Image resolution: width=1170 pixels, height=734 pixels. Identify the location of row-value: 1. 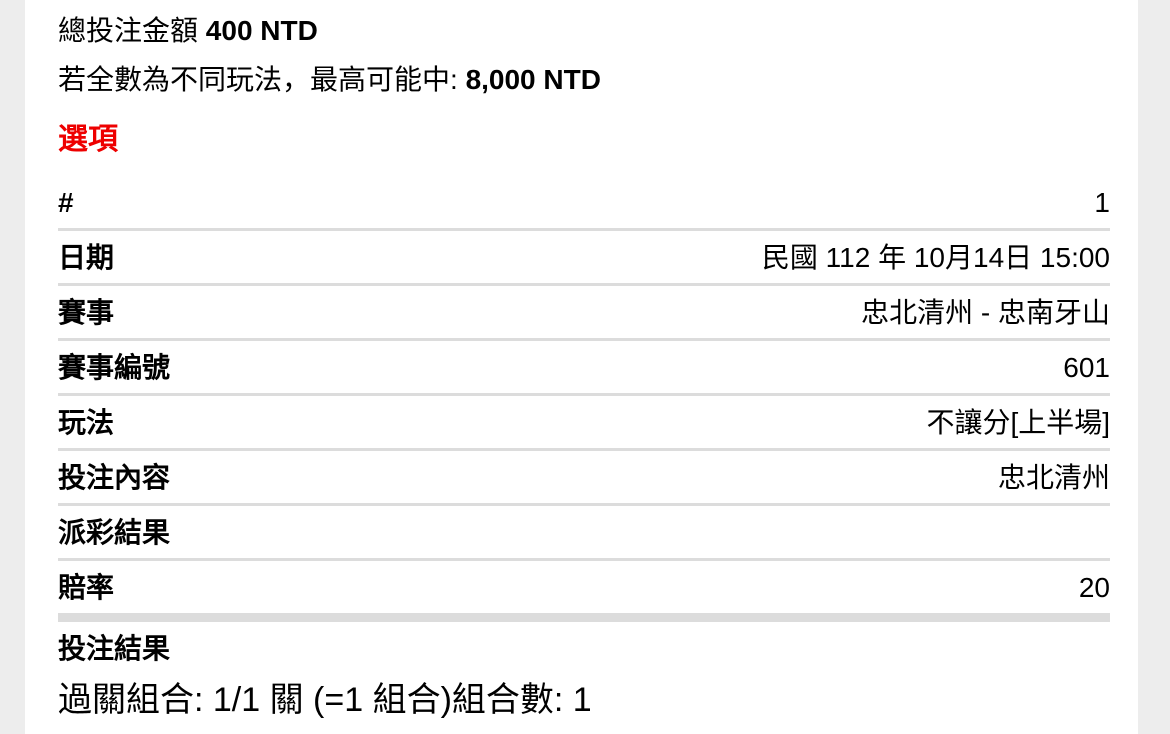
(794, 203).